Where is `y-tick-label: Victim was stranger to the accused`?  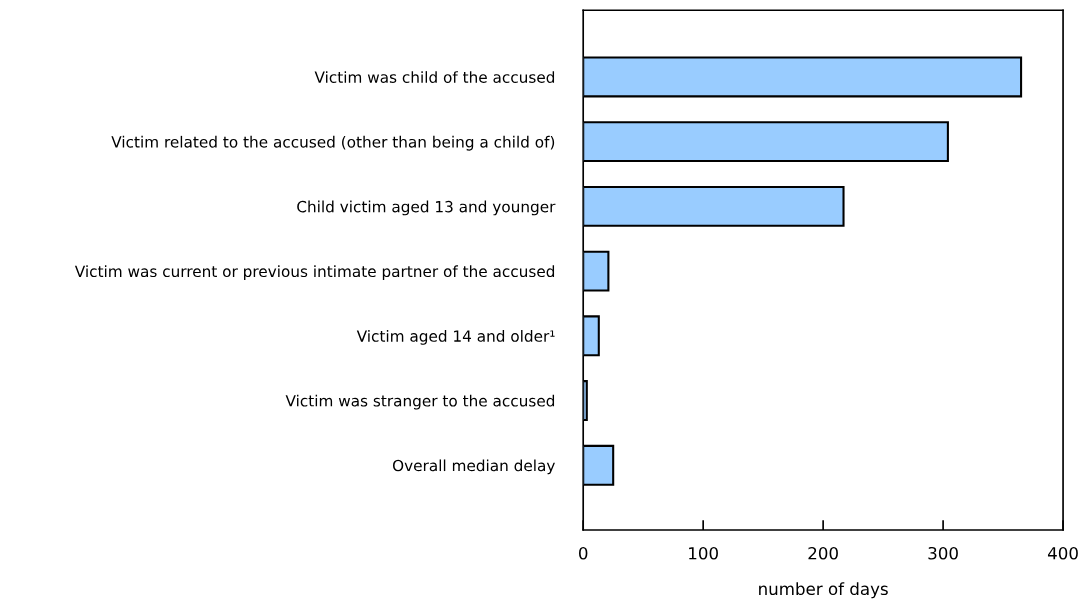
y-tick-label: Victim was stranger to the accused is located at coordinates (420, 402).